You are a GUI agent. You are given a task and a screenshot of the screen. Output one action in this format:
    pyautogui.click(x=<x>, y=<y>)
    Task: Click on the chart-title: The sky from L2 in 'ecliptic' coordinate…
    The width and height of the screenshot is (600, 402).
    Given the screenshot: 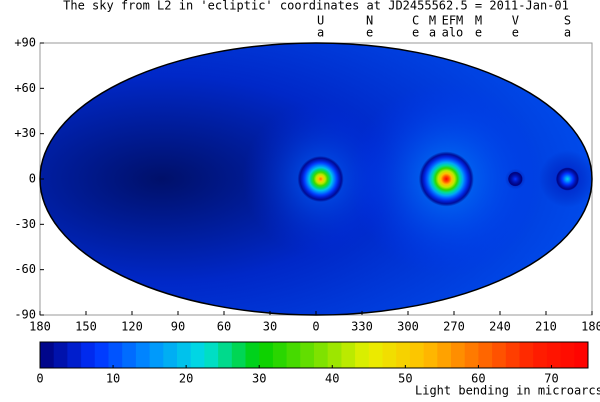 What is the action you would take?
    pyautogui.click(x=316, y=6)
    